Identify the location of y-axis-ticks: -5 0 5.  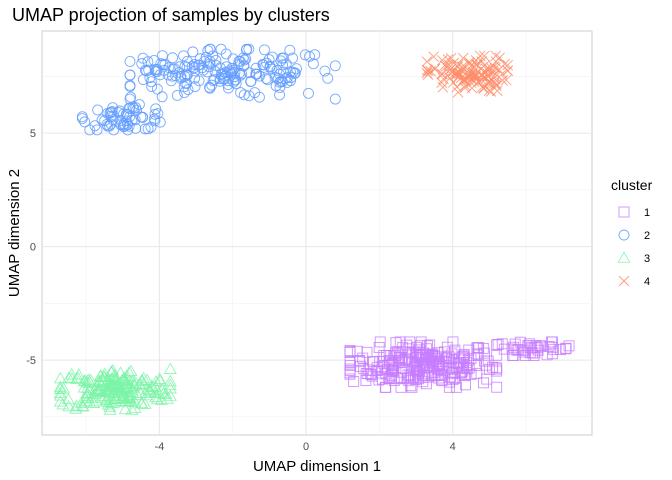
(31, 247).